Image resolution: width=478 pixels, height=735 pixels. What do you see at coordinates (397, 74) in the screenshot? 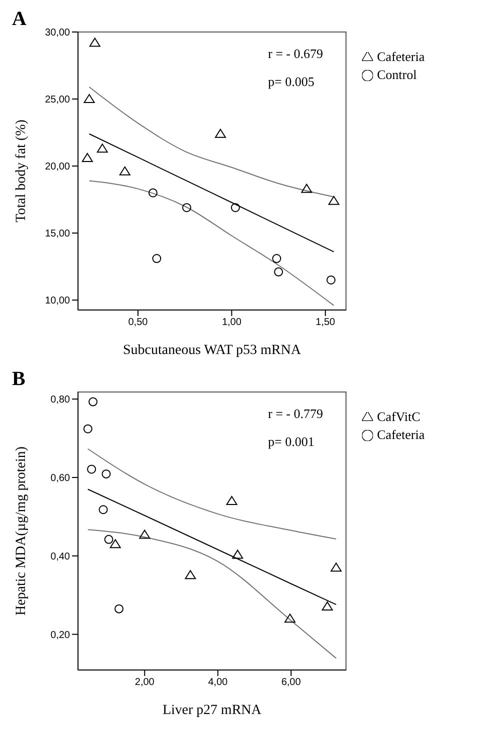
I see `legend-label: Control` at bounding box center [397, 74].